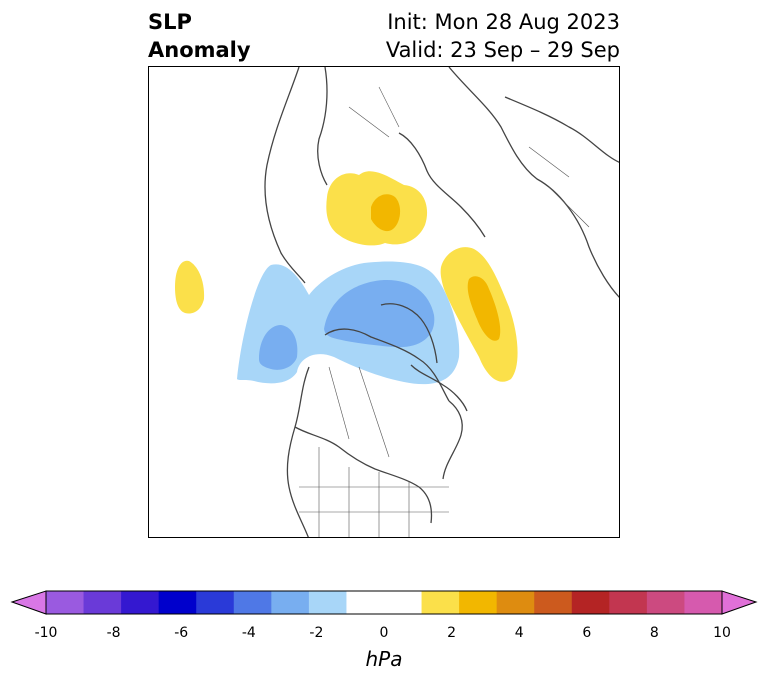  What do you see at coordinates (654, 633) in the screenshot?
I see `colorbar-tick-label: 8` at bounding box center [654, 633].